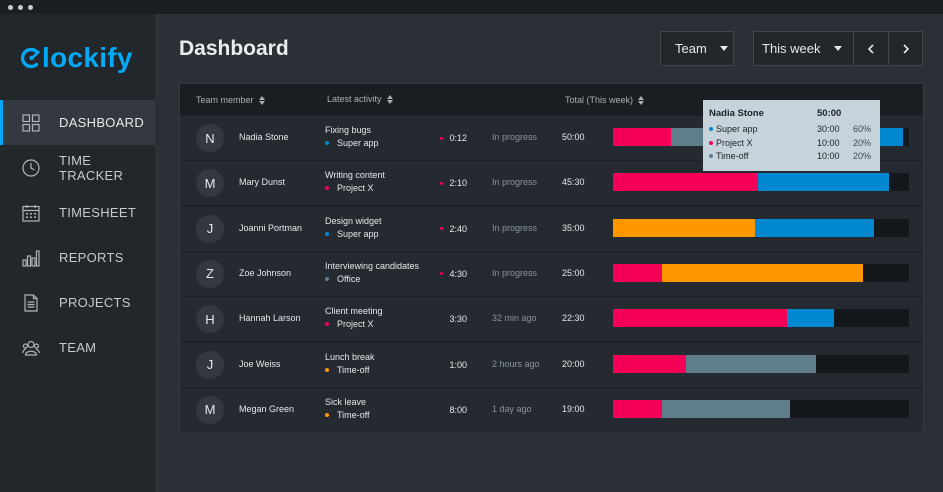  Describe the element at coordinates (605, 100) in the screenshot. I see `column-header-total: Total (This week)` at that location.